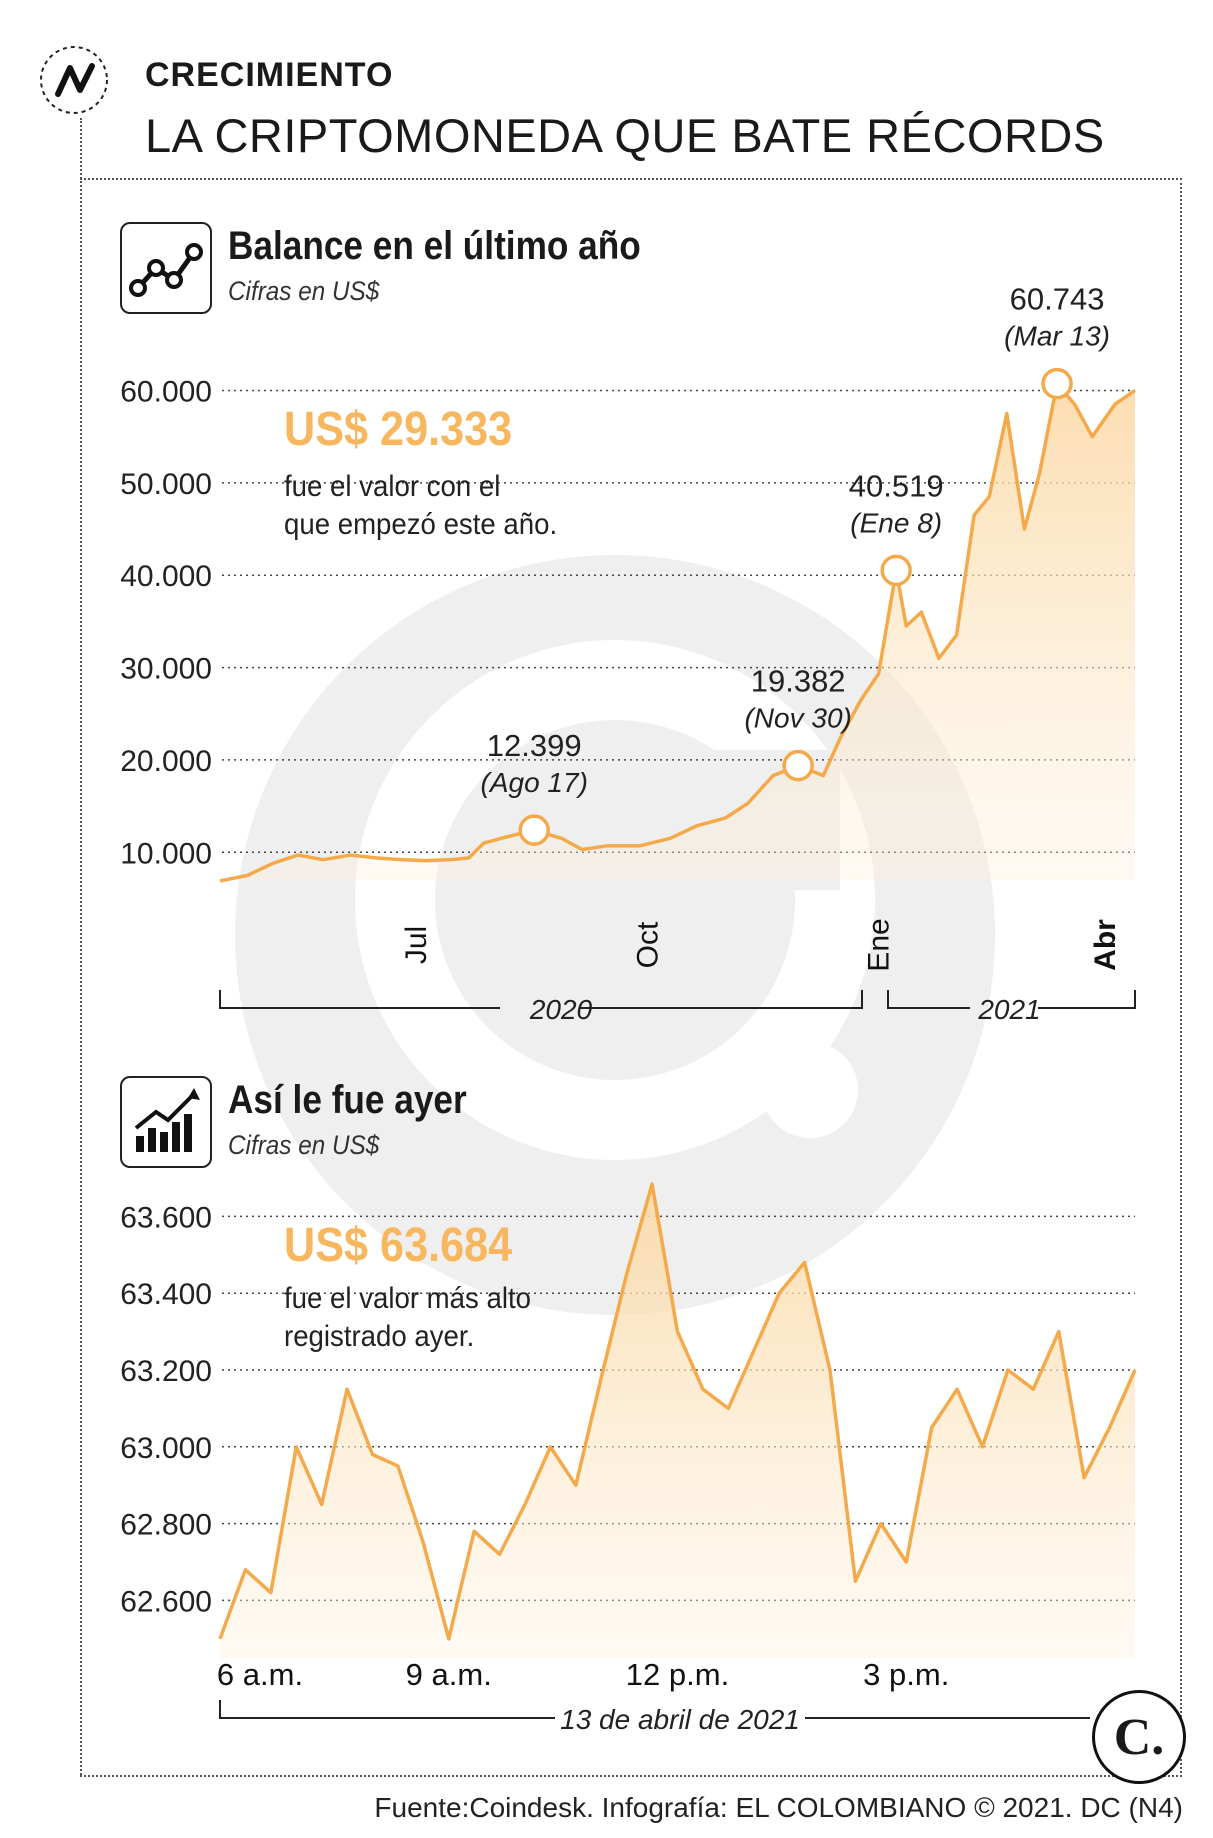  Describe the element at coordinates (1087, 999) in the screenshot. I see `year-bracket-2021-right` at that location.